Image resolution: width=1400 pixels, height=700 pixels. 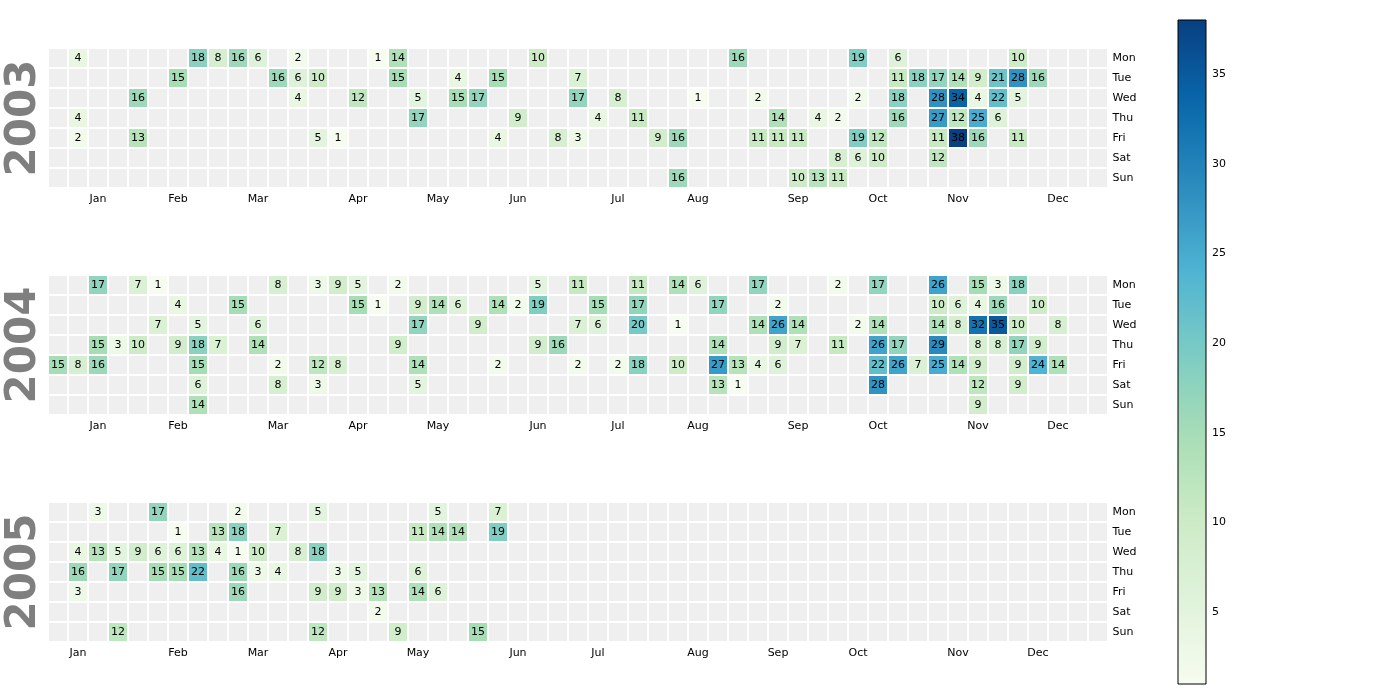 I want to click on x-tick-label: Oct, so click(x=858, y=652).